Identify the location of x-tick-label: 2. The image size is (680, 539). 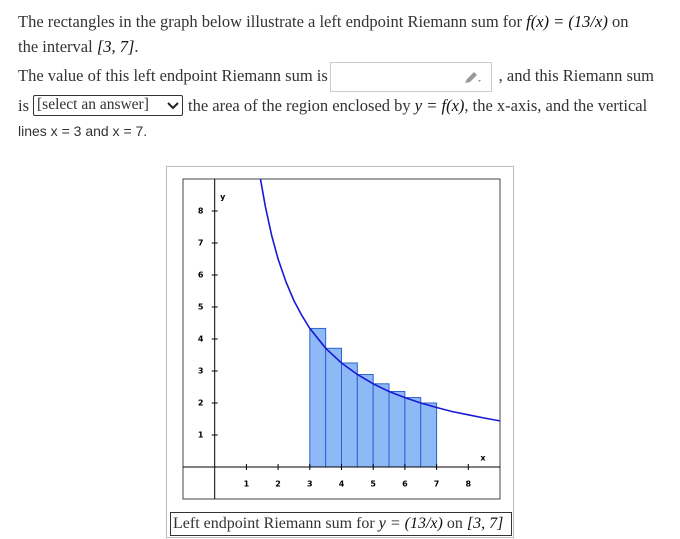
(278, 484).